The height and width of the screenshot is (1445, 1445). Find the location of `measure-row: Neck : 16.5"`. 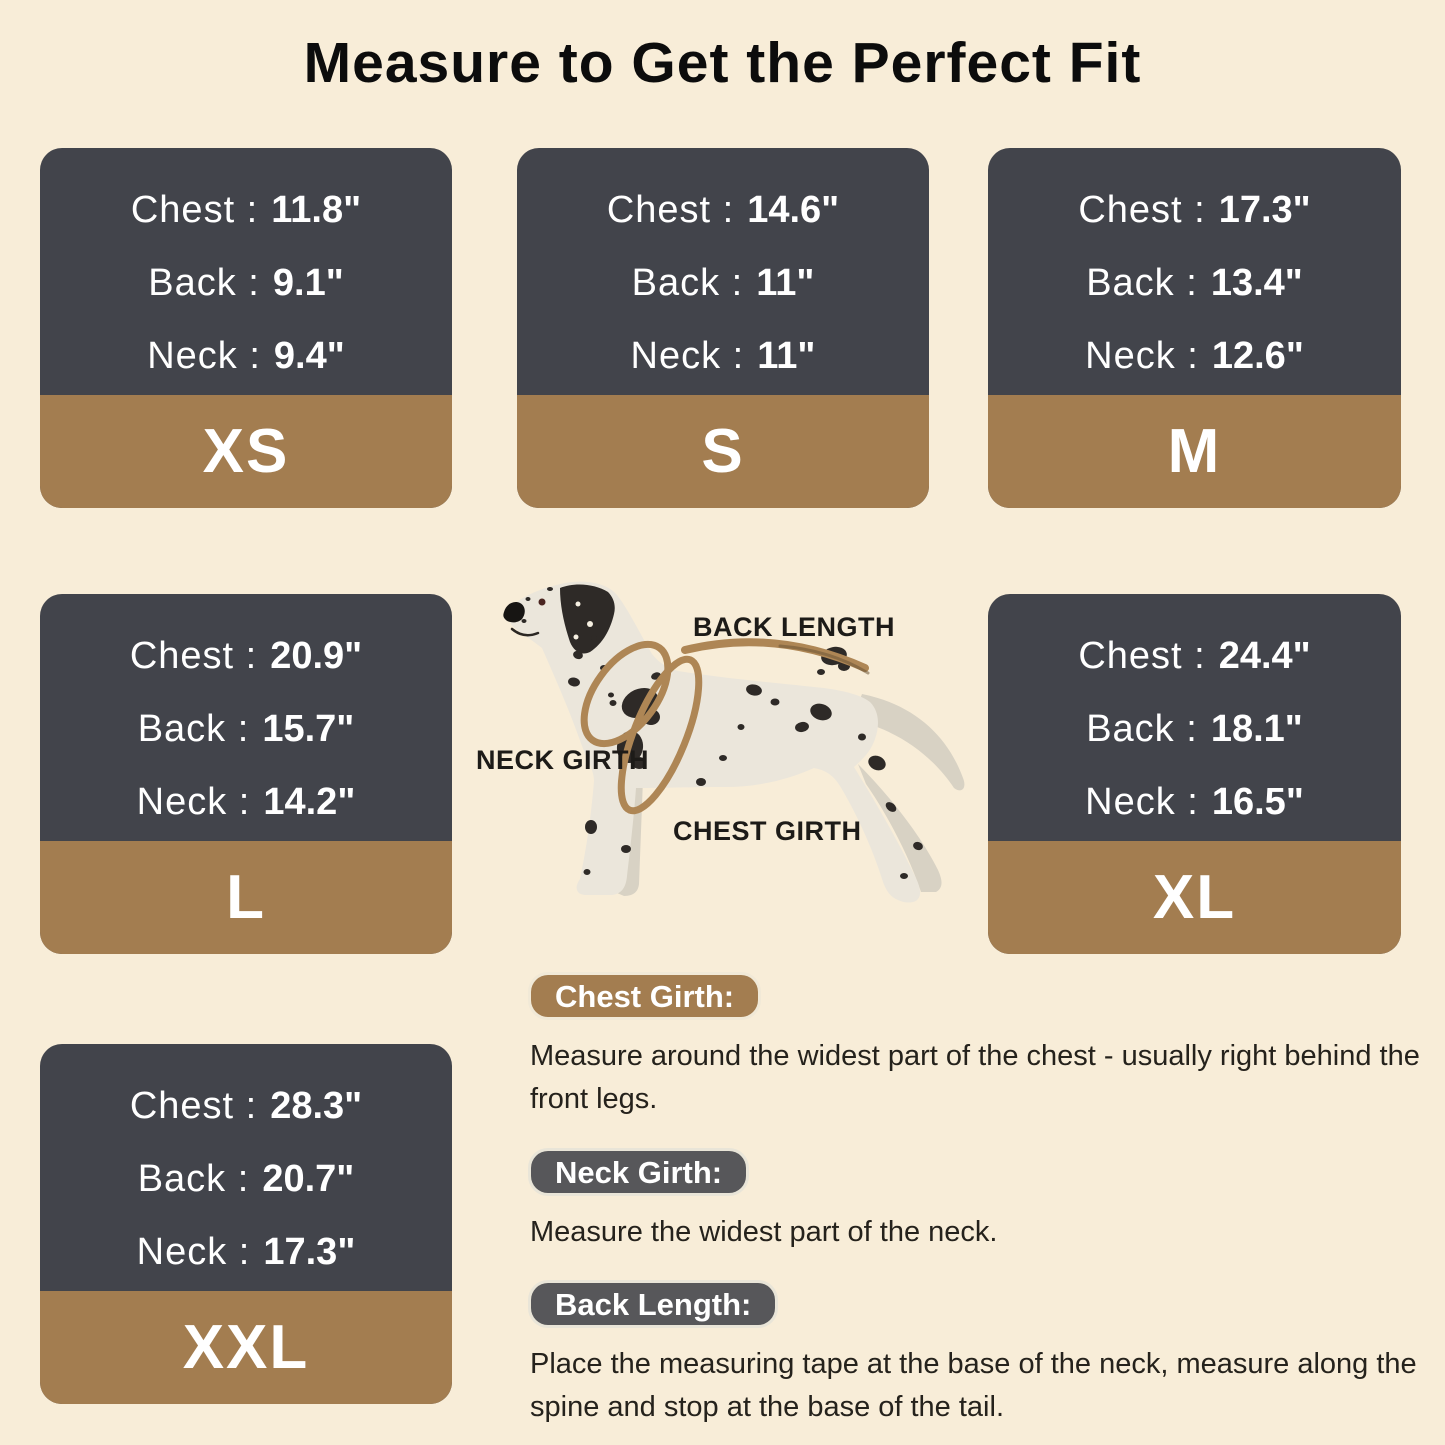

measure-row: Neck : 16.5" is located at coordinates (1194, 802).